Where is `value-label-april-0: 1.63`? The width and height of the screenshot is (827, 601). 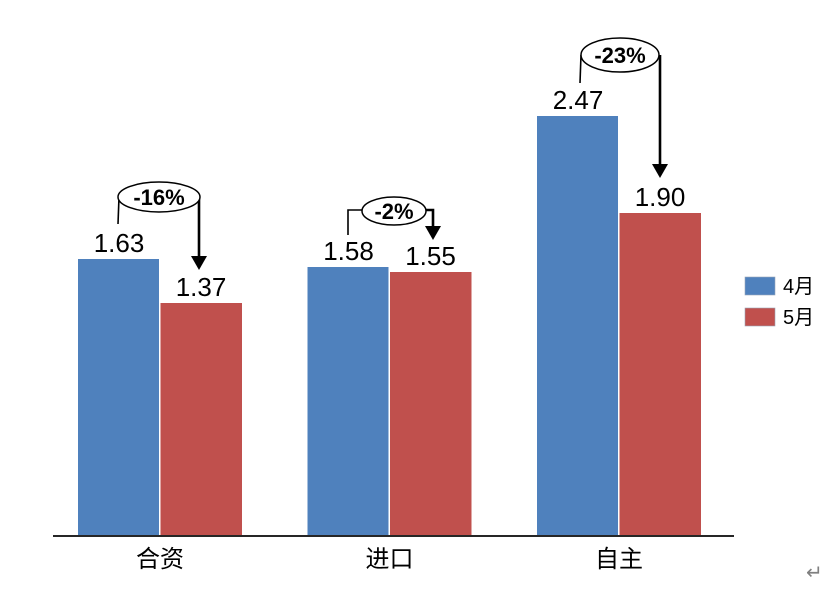 value-label-april-0: 1.63 is located at coordinates (119, 243).